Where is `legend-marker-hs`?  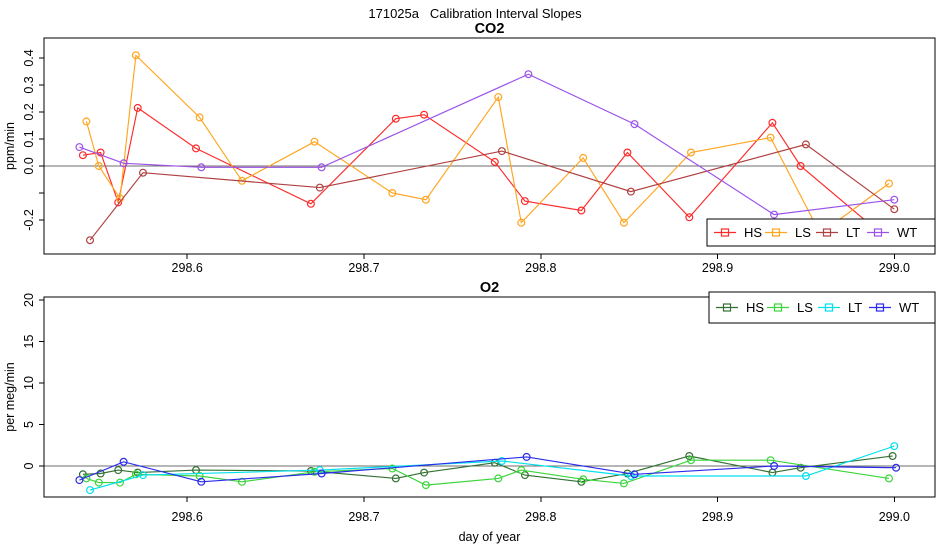
legend-marker-hs is located at coordinates (725, 232).